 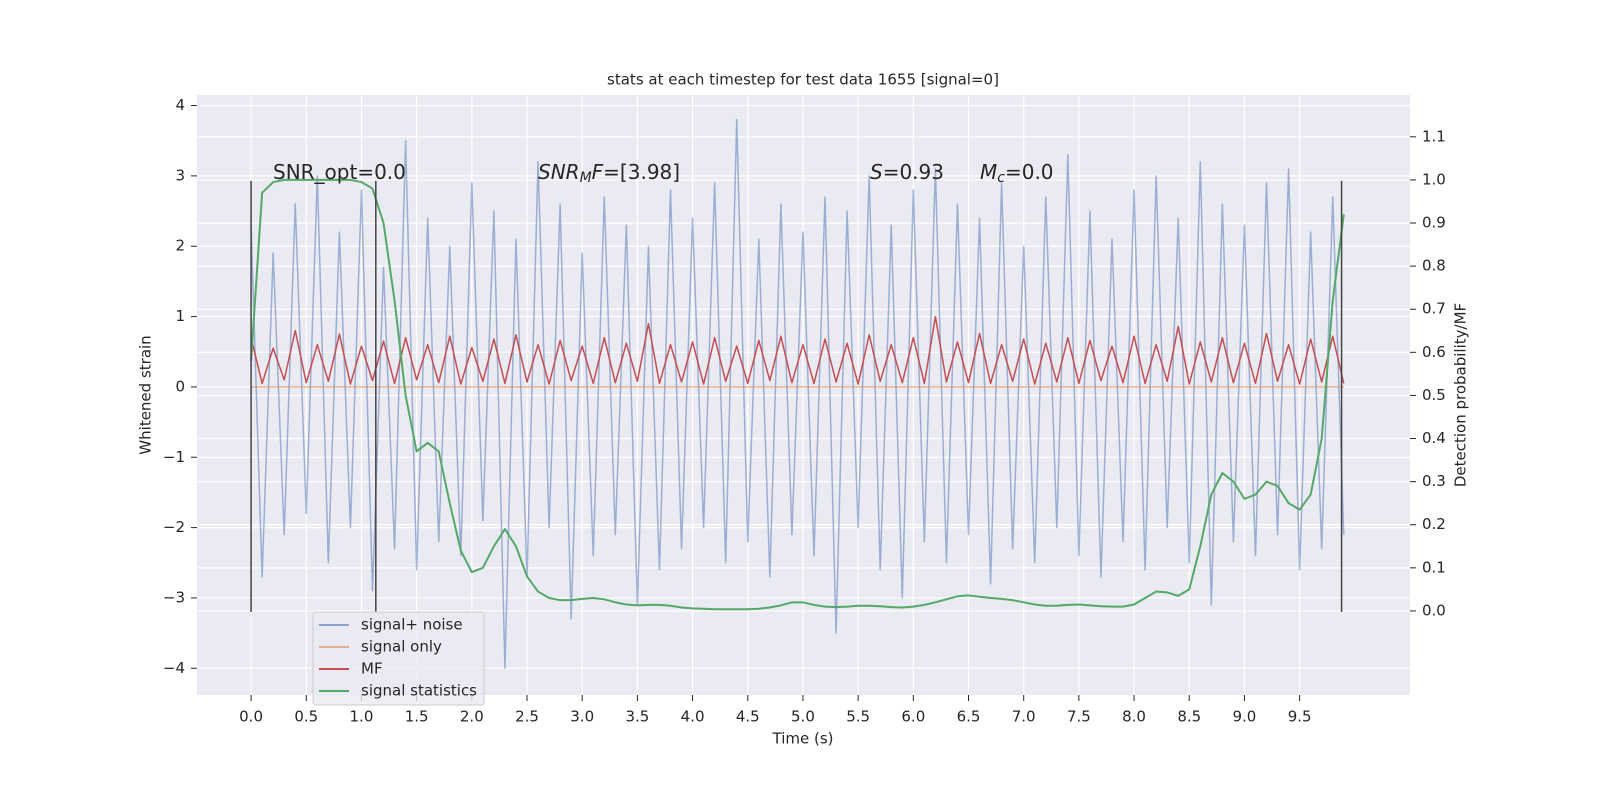 What do you see at coordinates (1434, 610) in the screenshot?
I see `y2-tick-label: 0.0` at bounding box center [1434, 610].